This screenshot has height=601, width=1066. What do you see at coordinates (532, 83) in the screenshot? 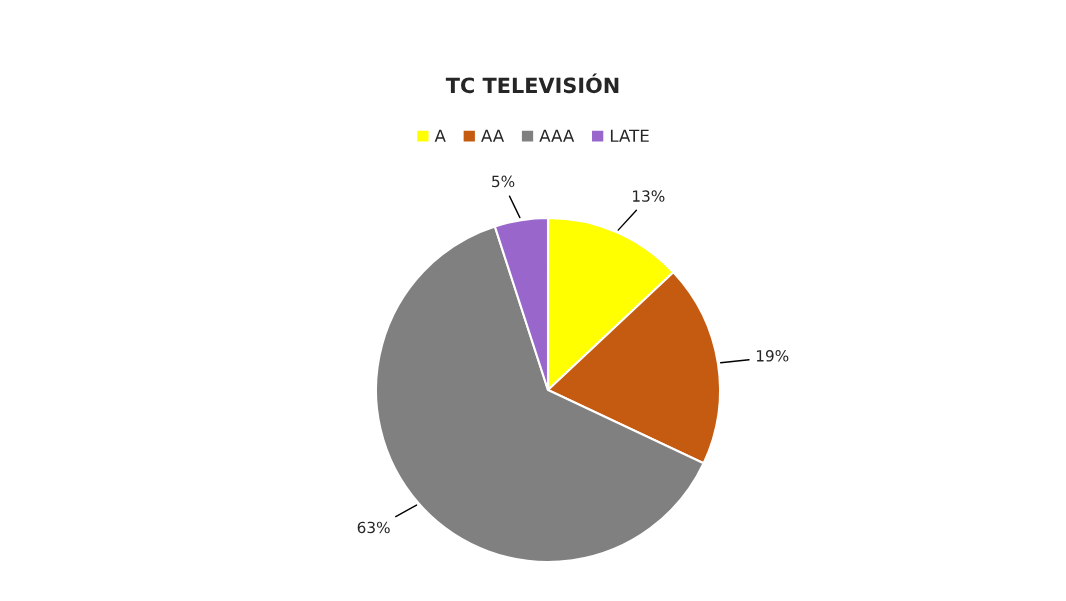
I see `chart-title: TC TELEVISIÓN` at bounding box center [532, 83].